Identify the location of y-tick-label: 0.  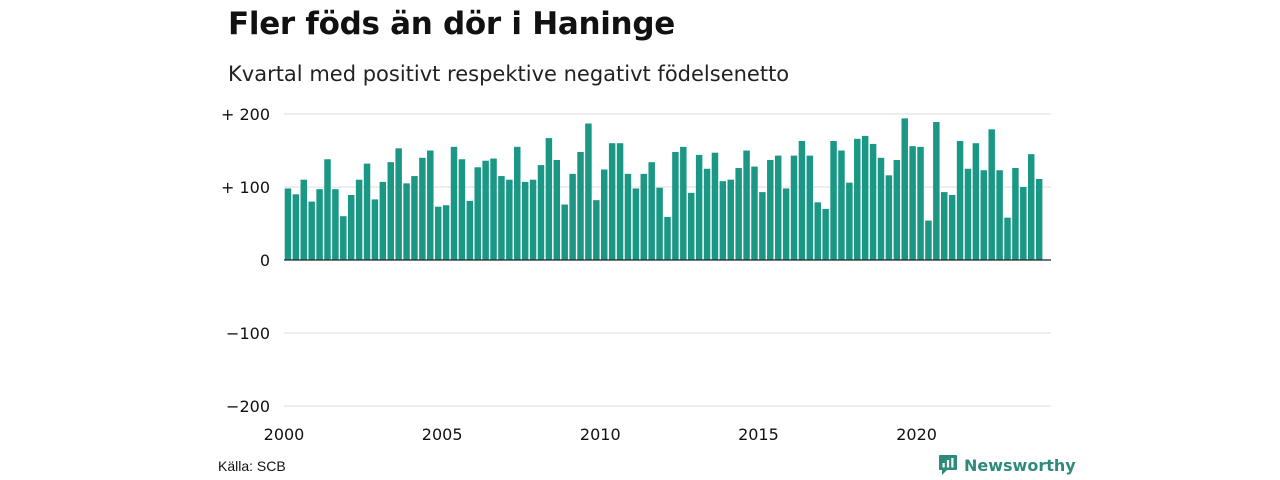
(265, 260).